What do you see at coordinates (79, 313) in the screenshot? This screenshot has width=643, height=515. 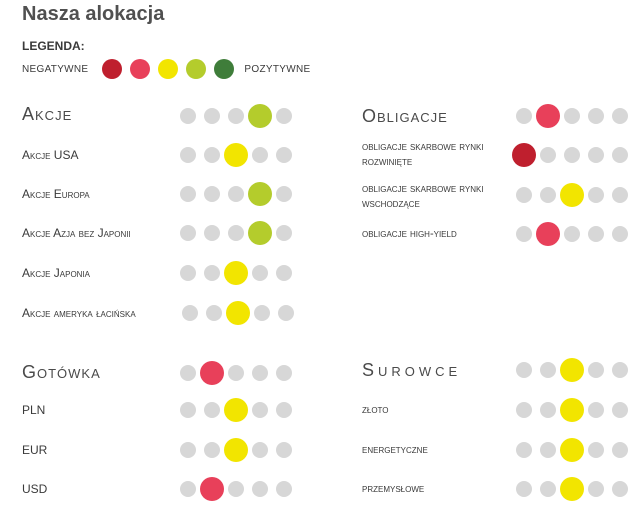 I see `row-label-akcje-ameryka: Akcje ameryka łacińska` at bounding box center [79, 313].